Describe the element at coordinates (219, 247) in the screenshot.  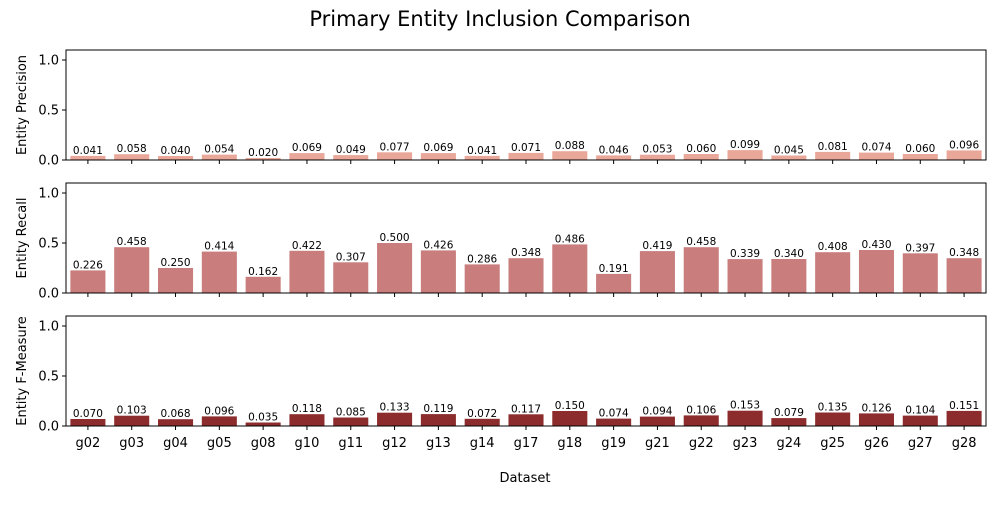
I see `bar-value-label: 0.414` at that location.